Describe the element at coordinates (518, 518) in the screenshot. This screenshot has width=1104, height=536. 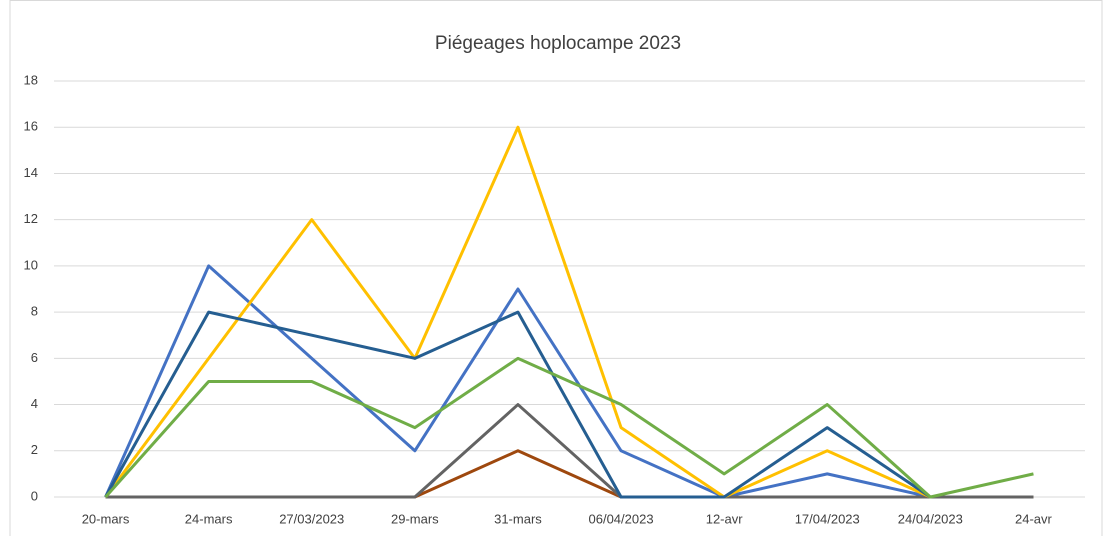
I see `x-tick-label: 31-mars` at that location.